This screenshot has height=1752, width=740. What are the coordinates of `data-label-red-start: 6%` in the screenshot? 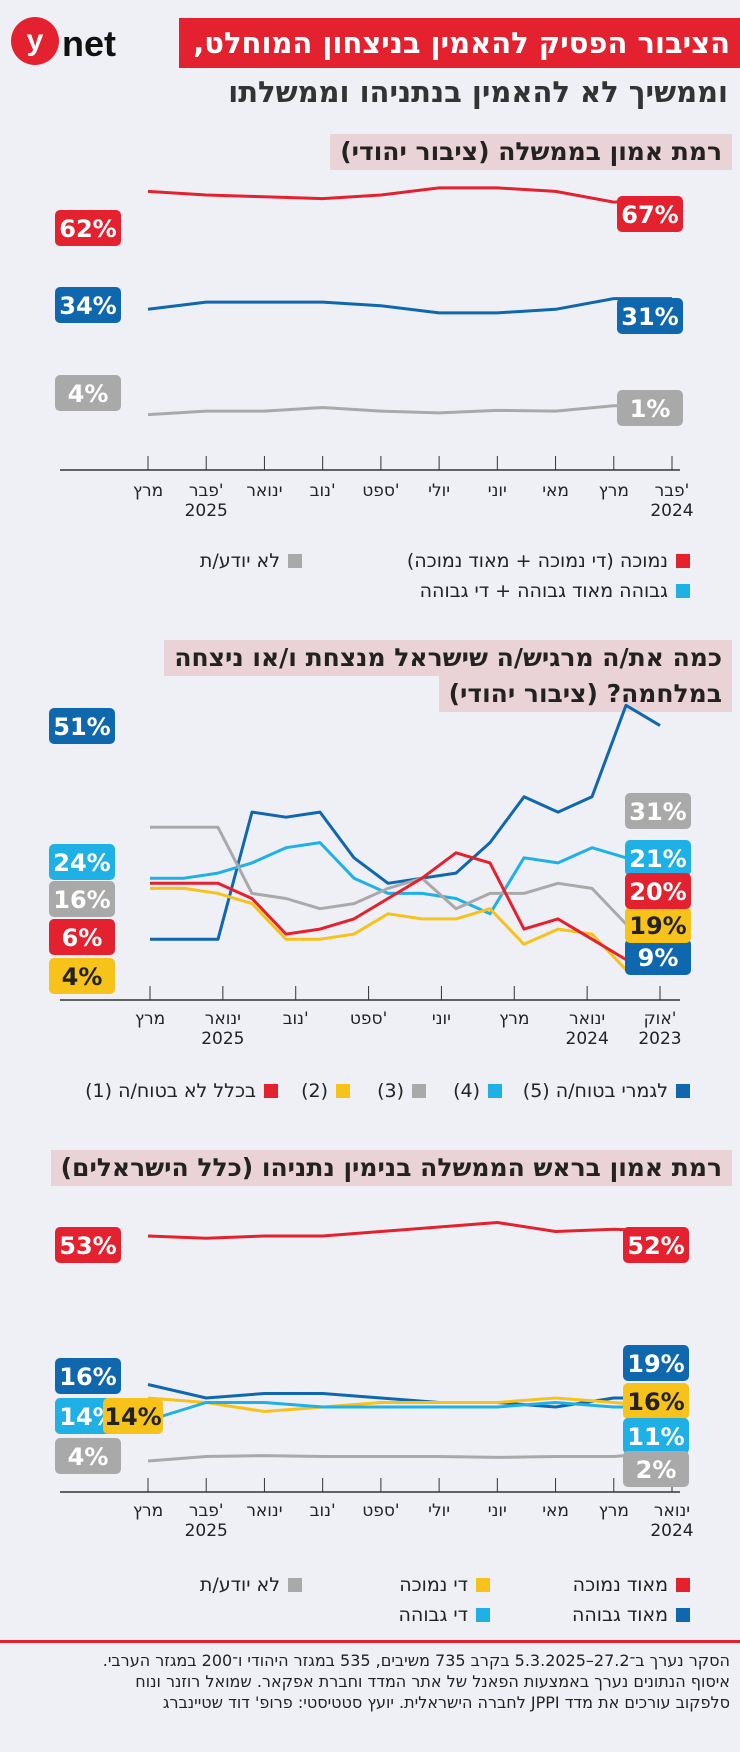 It's located at (82, 937).